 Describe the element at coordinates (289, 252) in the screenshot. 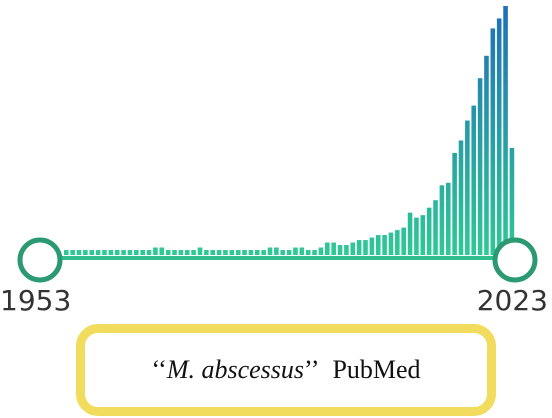

I see `histogram-bar-1988` at that location.